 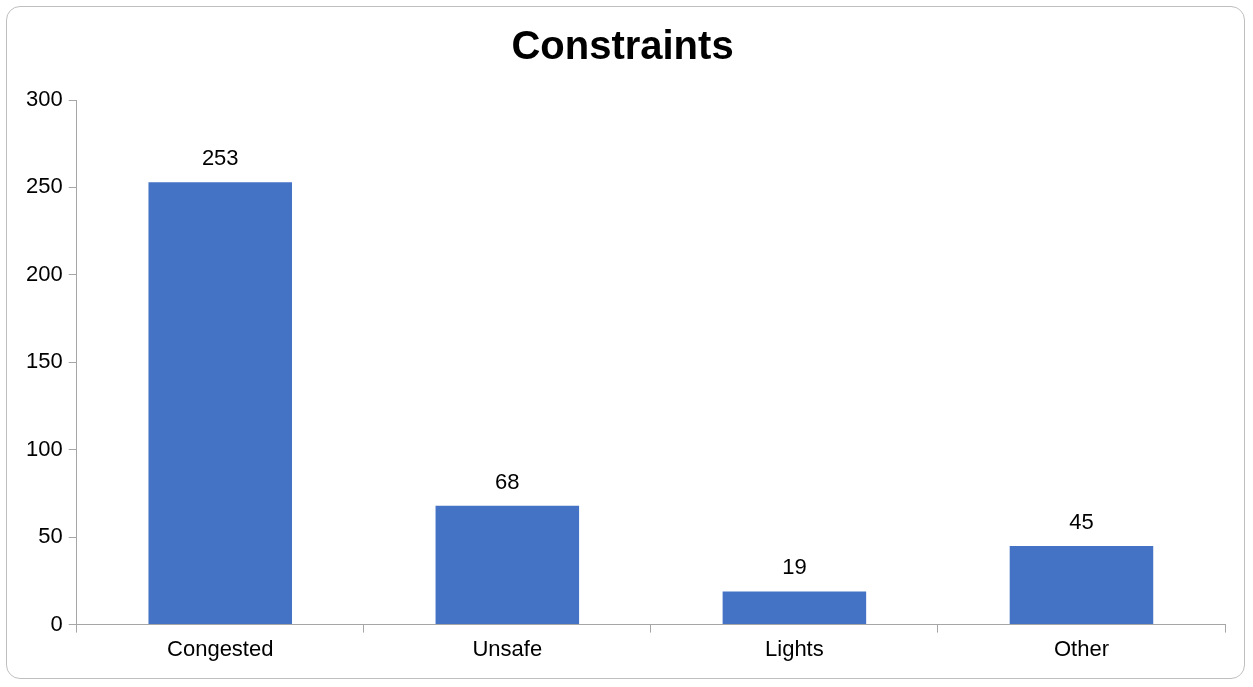 What do you see at coordinates (44, 186) in the screenshot?
I see `y-tick-label: 250` at bounding box center [44, 186].